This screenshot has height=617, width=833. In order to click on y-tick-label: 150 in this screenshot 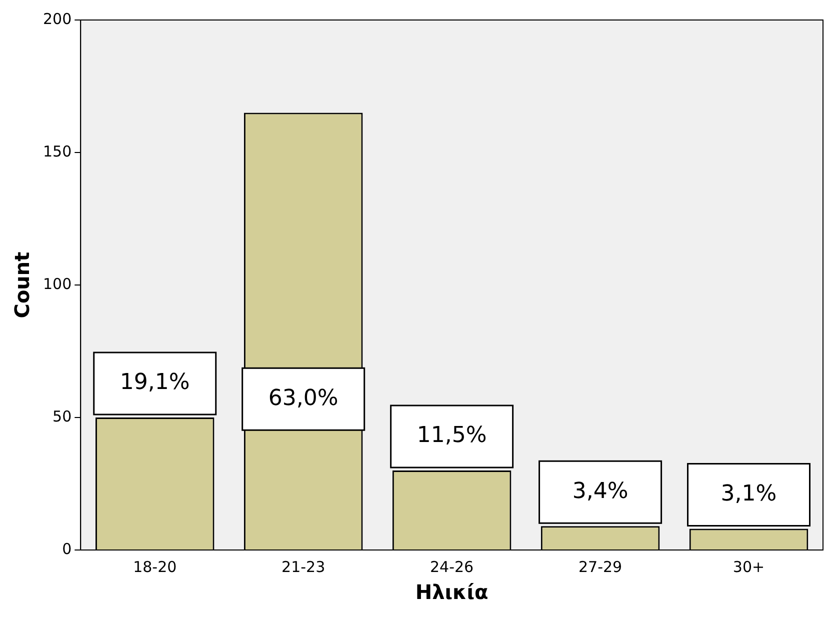, I will do `click(57, 151)`.